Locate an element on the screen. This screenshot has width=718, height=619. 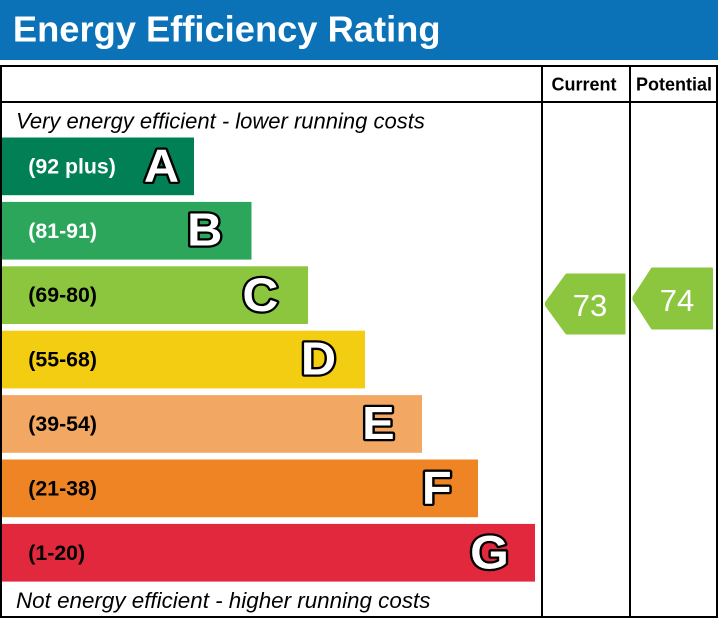
svg-text: 74 is located at coordinates (677, 300).